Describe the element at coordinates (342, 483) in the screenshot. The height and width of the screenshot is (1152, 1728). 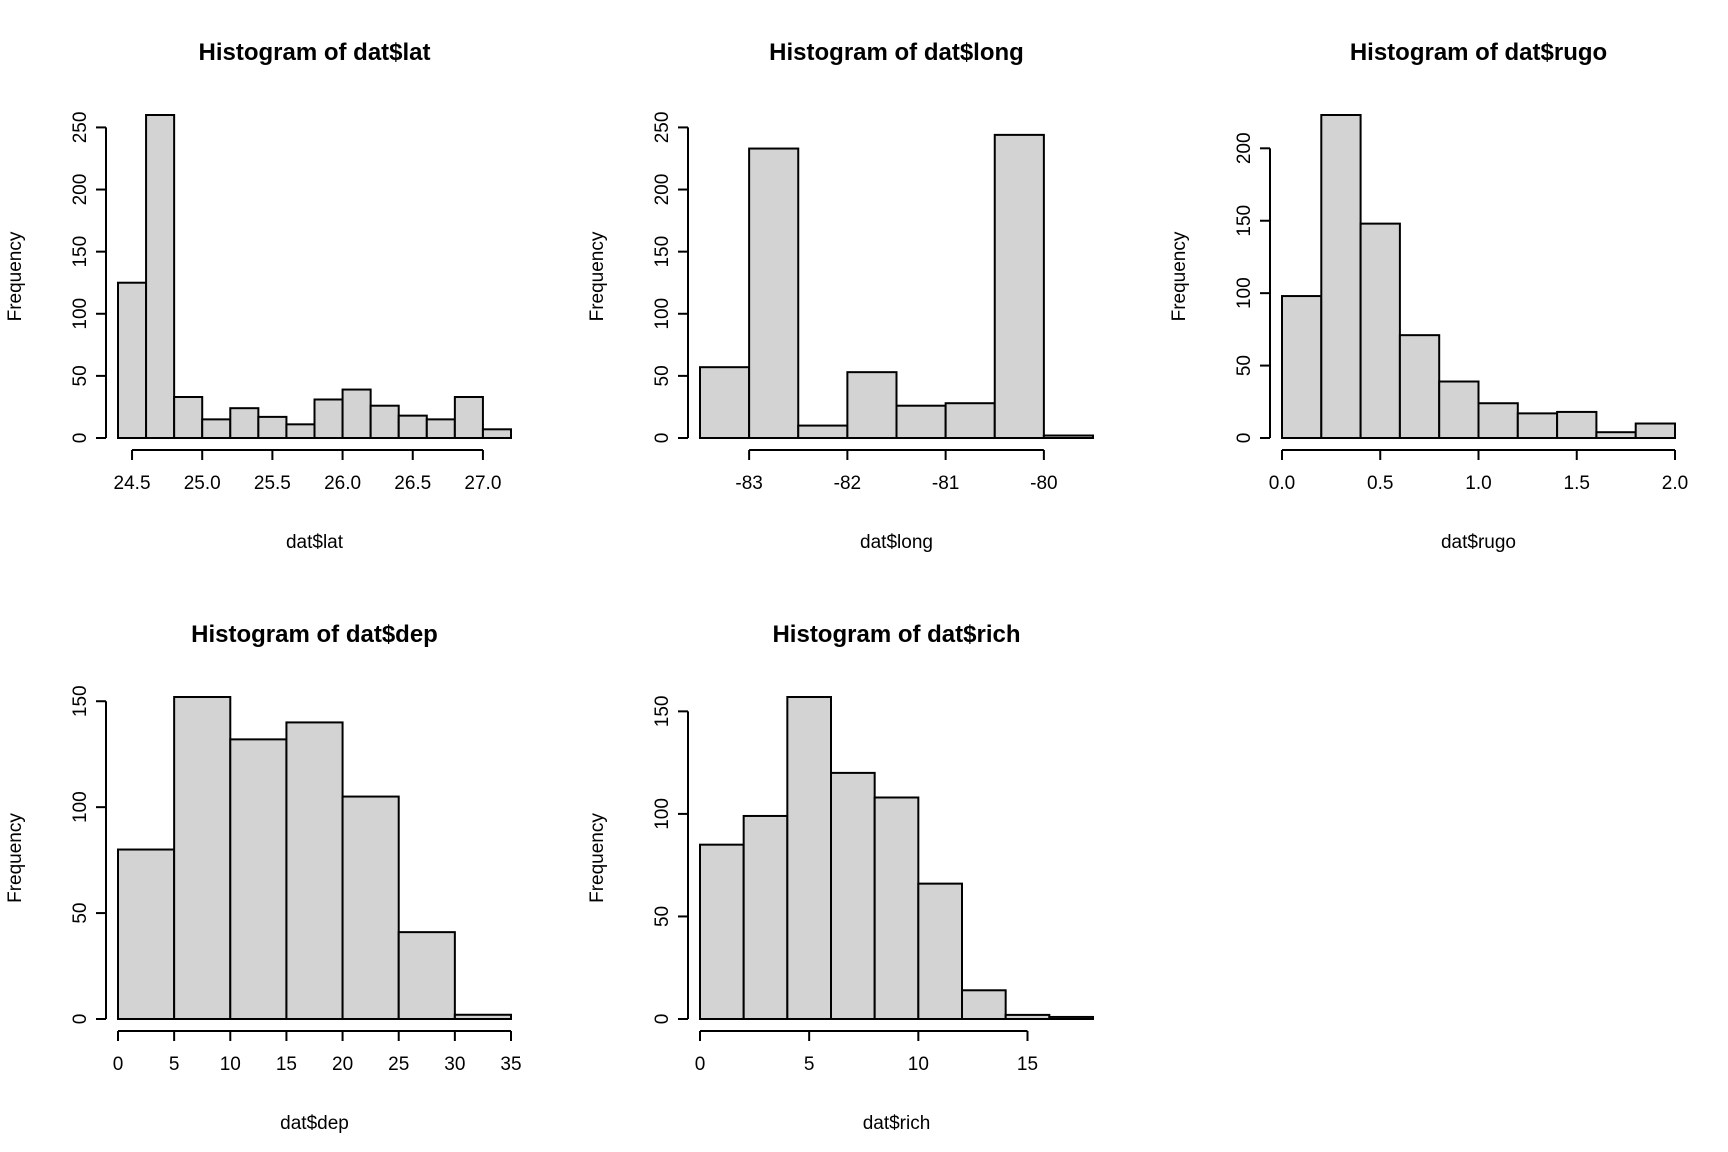
I see `x-tick-label: 26.0` at that location.